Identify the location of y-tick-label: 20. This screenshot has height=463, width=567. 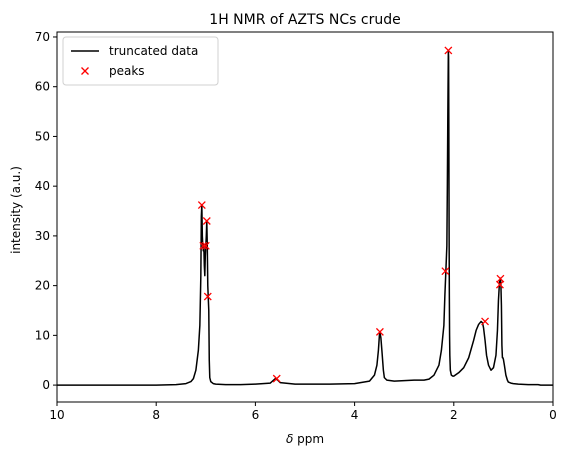
(42, 286).